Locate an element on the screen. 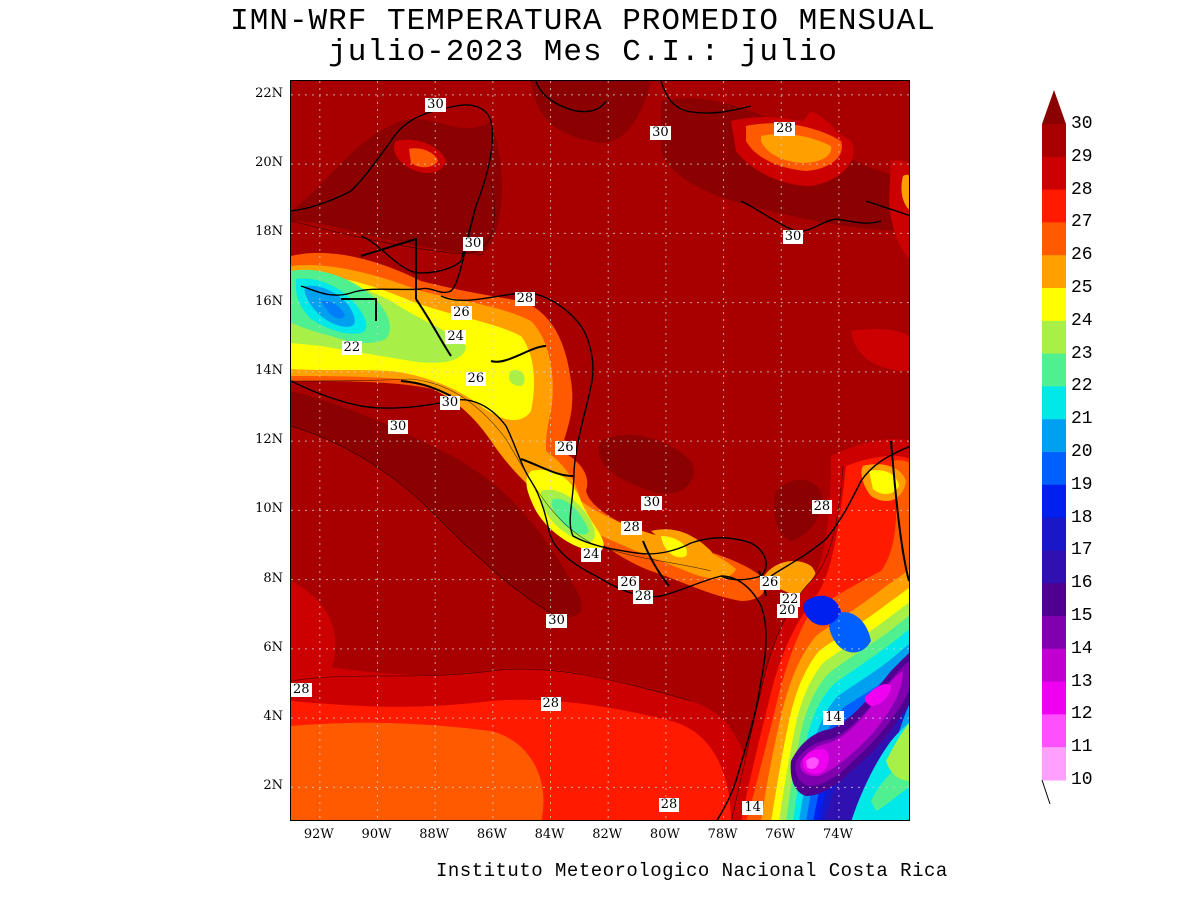 The width and height of the screenshot is (1200, 900). colorbar-level-label: 29 is located at coordinates (1082, 156).